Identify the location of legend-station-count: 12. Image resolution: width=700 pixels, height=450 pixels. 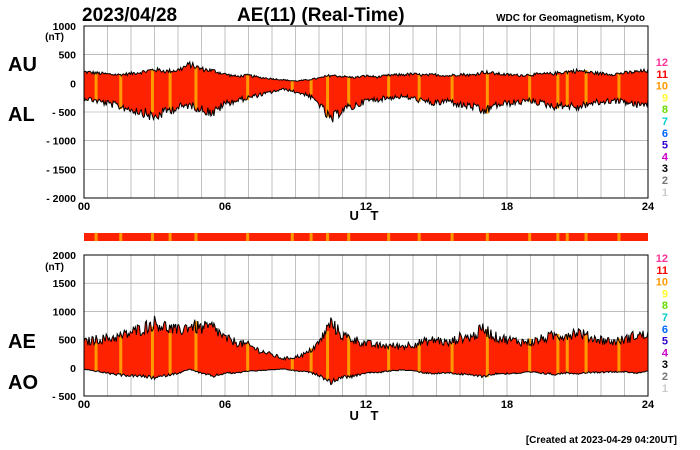
(662, 259).